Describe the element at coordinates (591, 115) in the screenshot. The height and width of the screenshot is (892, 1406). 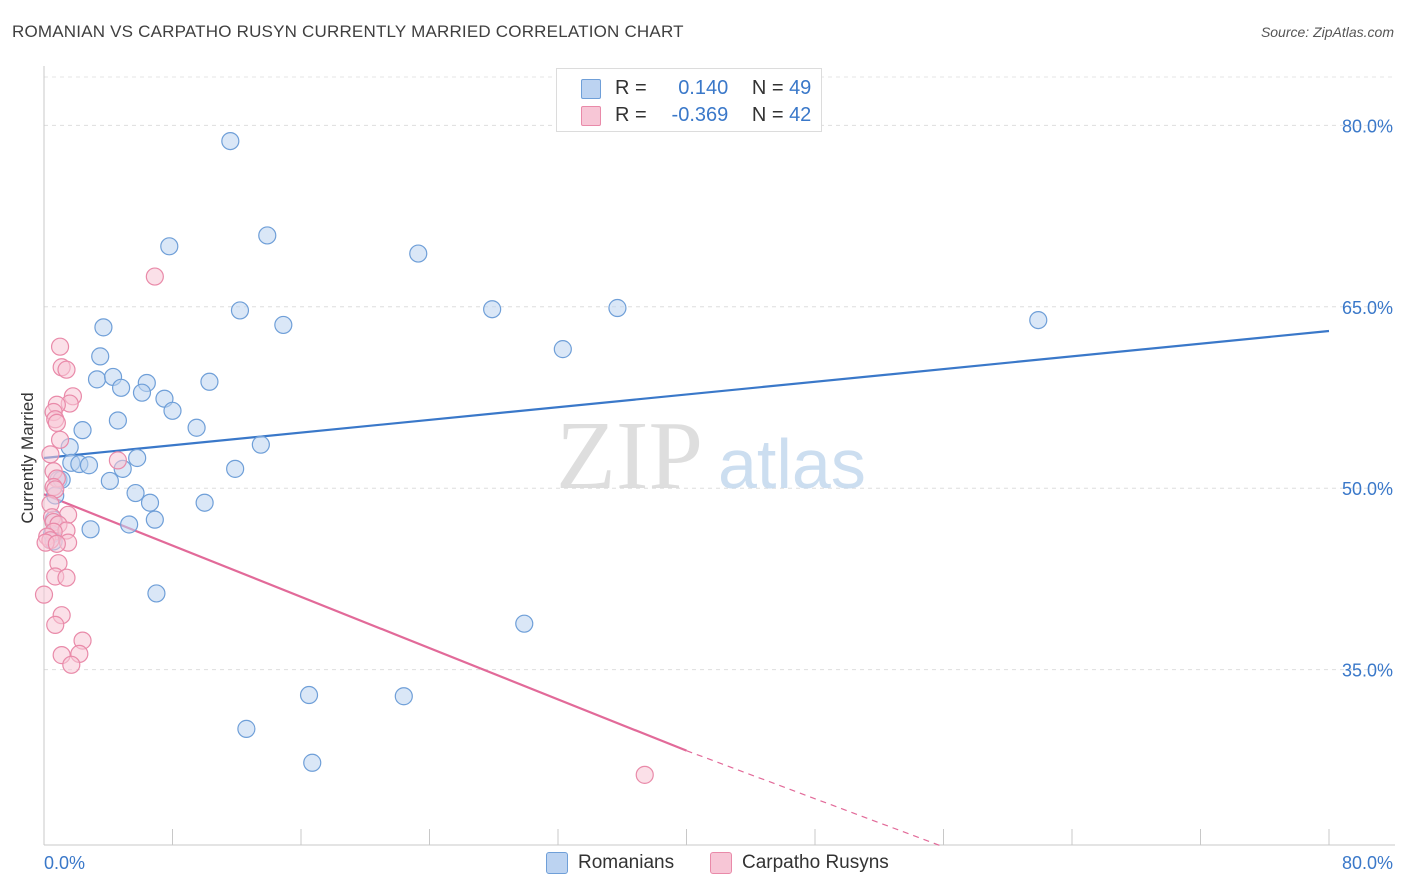
I see `legend-swatch-carpatho-rusyns` at that location.